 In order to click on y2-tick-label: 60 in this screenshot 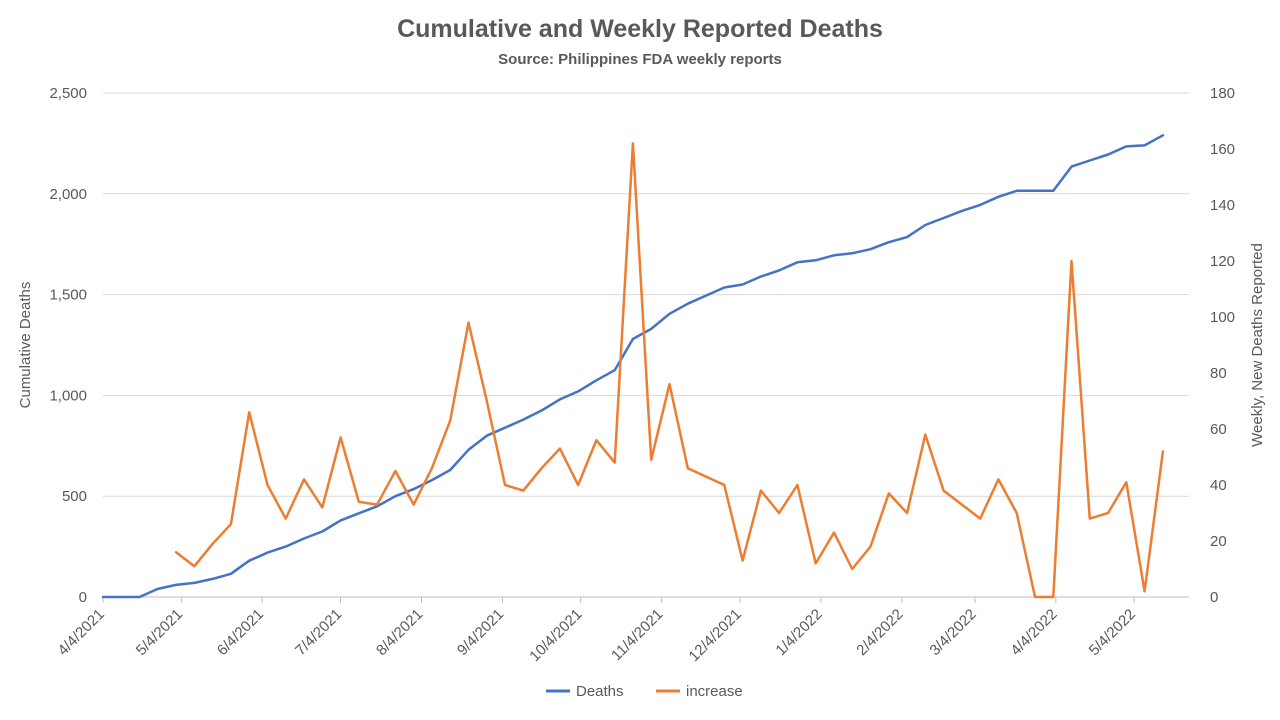, I will do `click(1218, 429)`.